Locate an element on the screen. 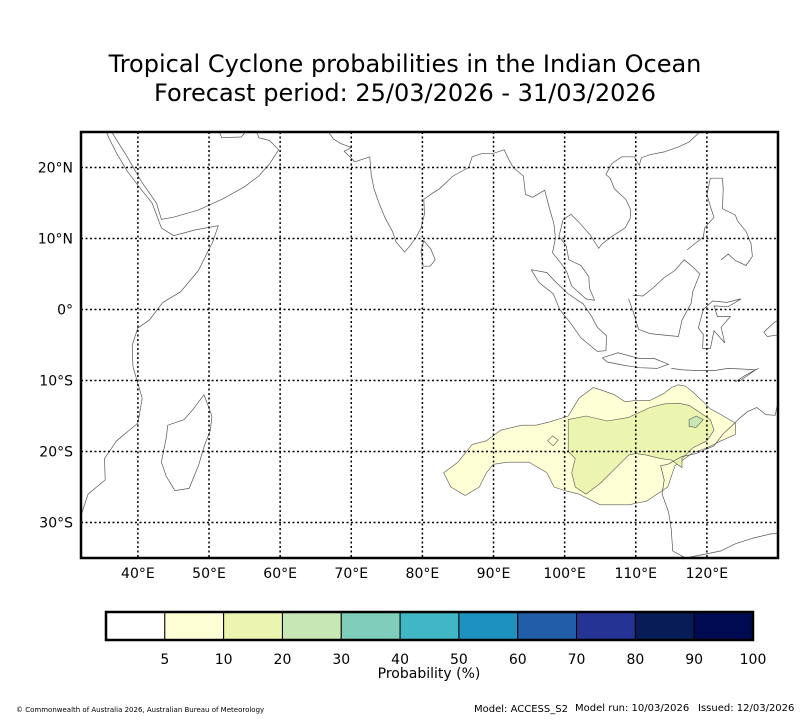 This screenshot has height=720, width=810. colorbar-tick-label: 5 is located at coordinates (164, 660).